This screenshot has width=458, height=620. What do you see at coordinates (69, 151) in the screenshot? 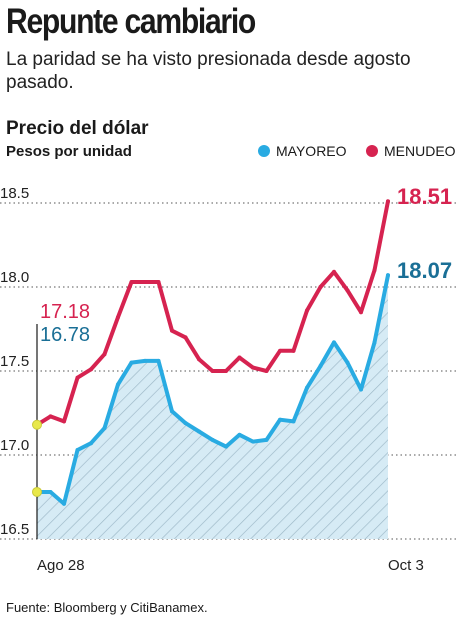
I see `chart-ylabel: Pesos por unidad` at bounding box center [69, 151].